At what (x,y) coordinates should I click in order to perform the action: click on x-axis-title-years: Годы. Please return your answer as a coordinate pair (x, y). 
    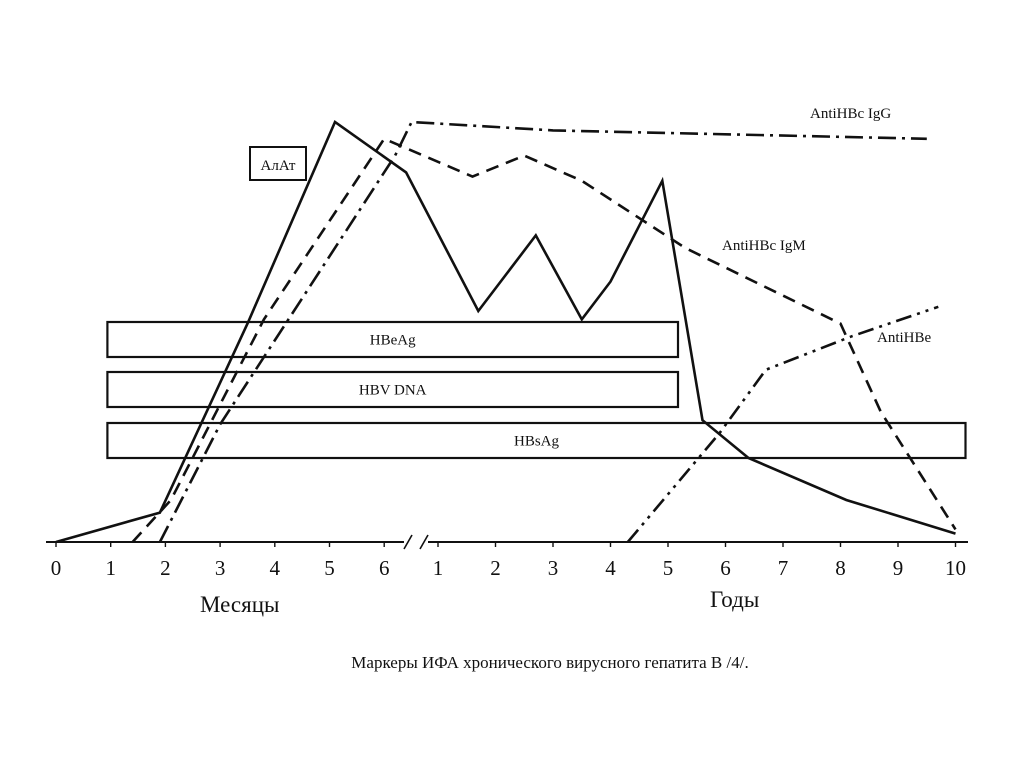
    Looking at the image, I should click on (734, 599).